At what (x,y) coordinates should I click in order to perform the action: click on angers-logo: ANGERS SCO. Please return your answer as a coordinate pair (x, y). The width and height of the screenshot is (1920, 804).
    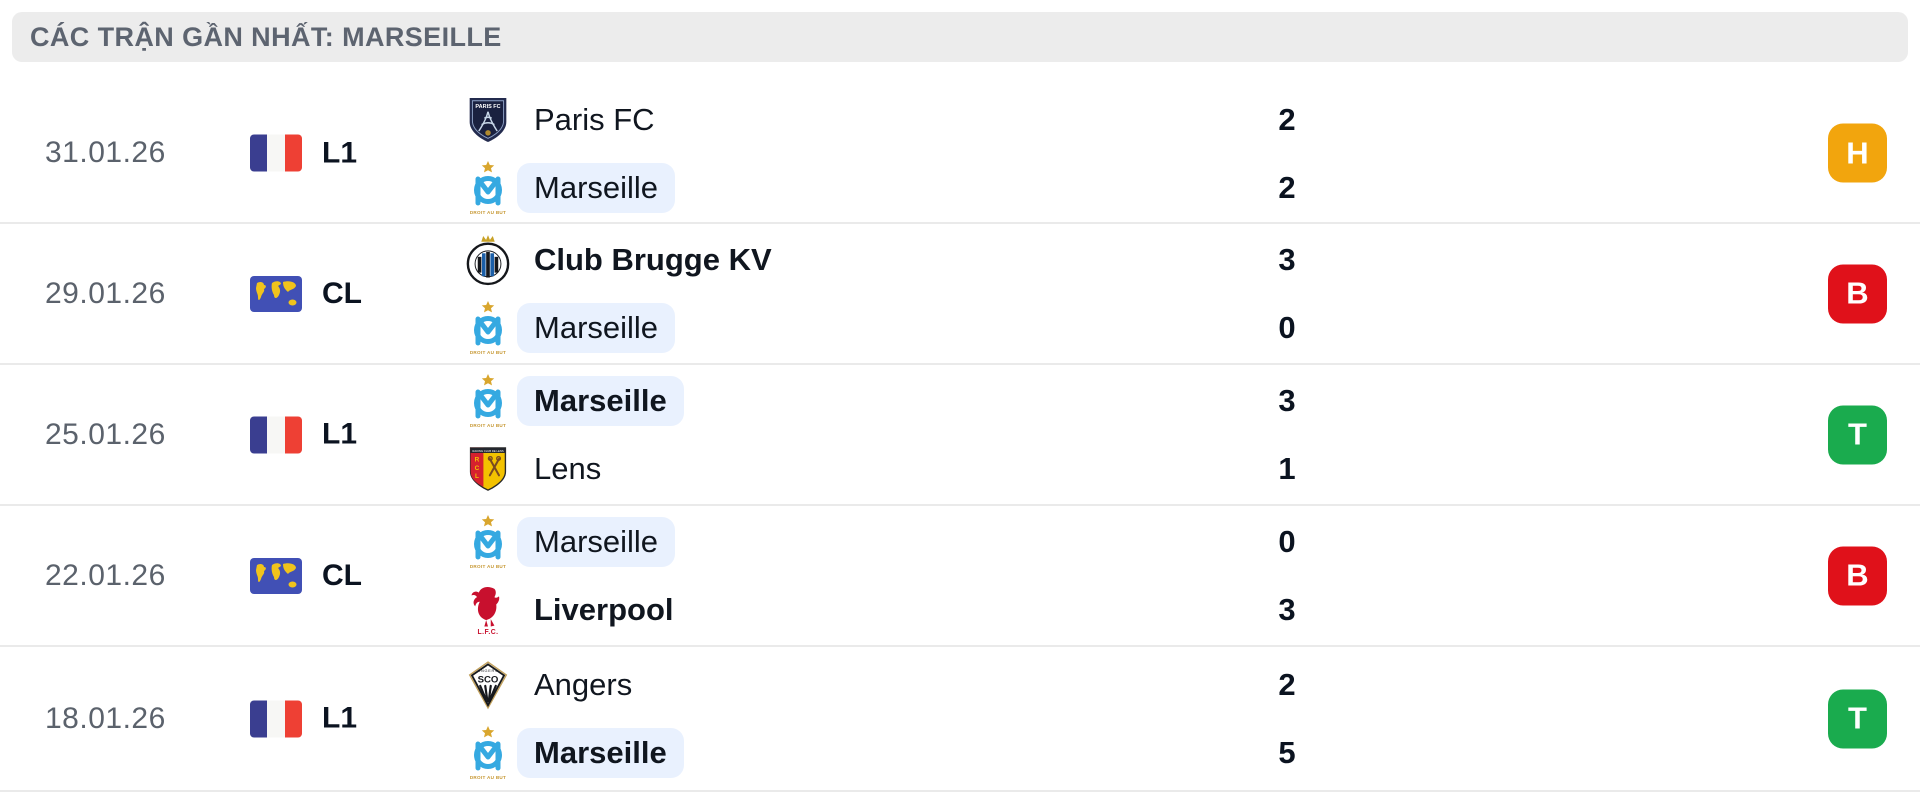
    Looking at the image, I should click on (488, 685).